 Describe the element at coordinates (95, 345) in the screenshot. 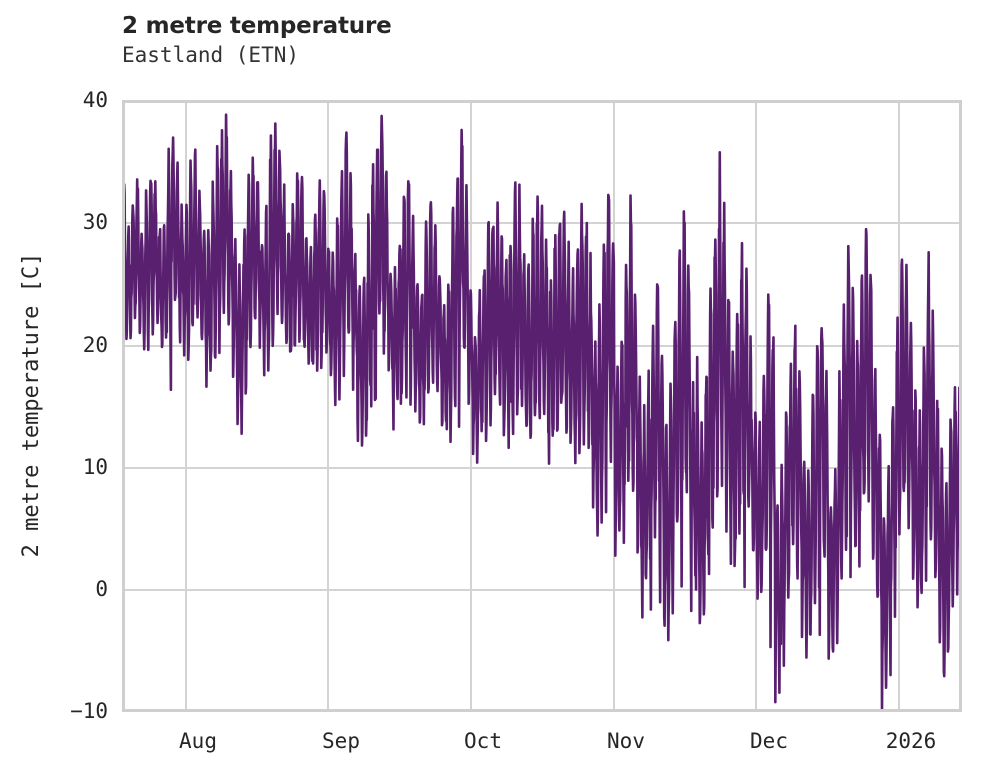

I see `y-tick-20: 20` at that location.